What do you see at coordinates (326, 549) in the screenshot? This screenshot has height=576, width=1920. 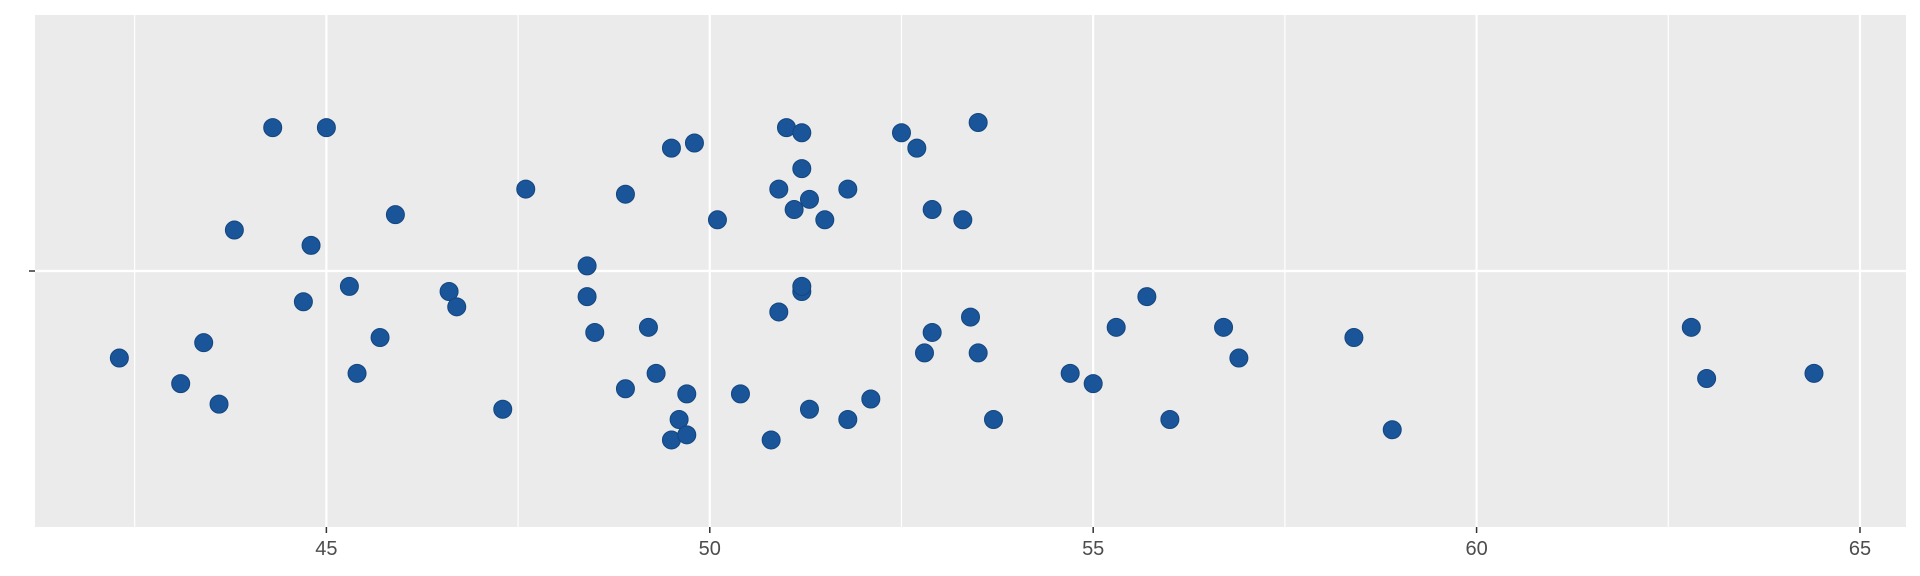 I see `x-tick-label: 45` at bounding box center [326, 549].